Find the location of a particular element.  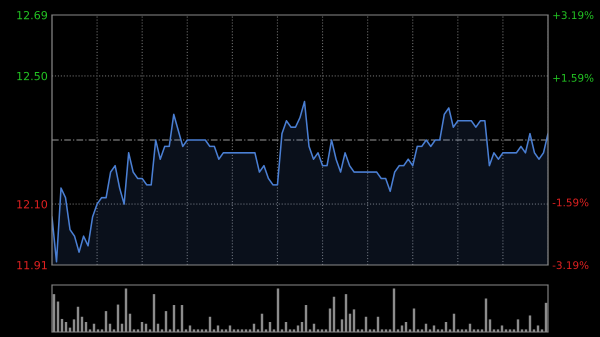

y-tick-label: 12.10 is located at coordinates (32, 204).